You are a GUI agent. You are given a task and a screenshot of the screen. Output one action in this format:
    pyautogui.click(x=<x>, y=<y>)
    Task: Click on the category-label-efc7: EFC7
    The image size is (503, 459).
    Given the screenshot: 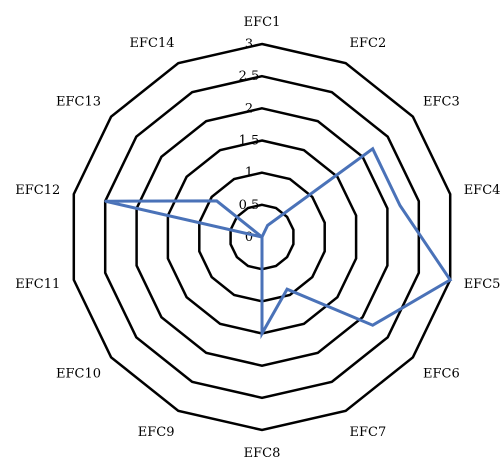 What is the action you would take?
    pyautogui.click(x=368, y=432)
    